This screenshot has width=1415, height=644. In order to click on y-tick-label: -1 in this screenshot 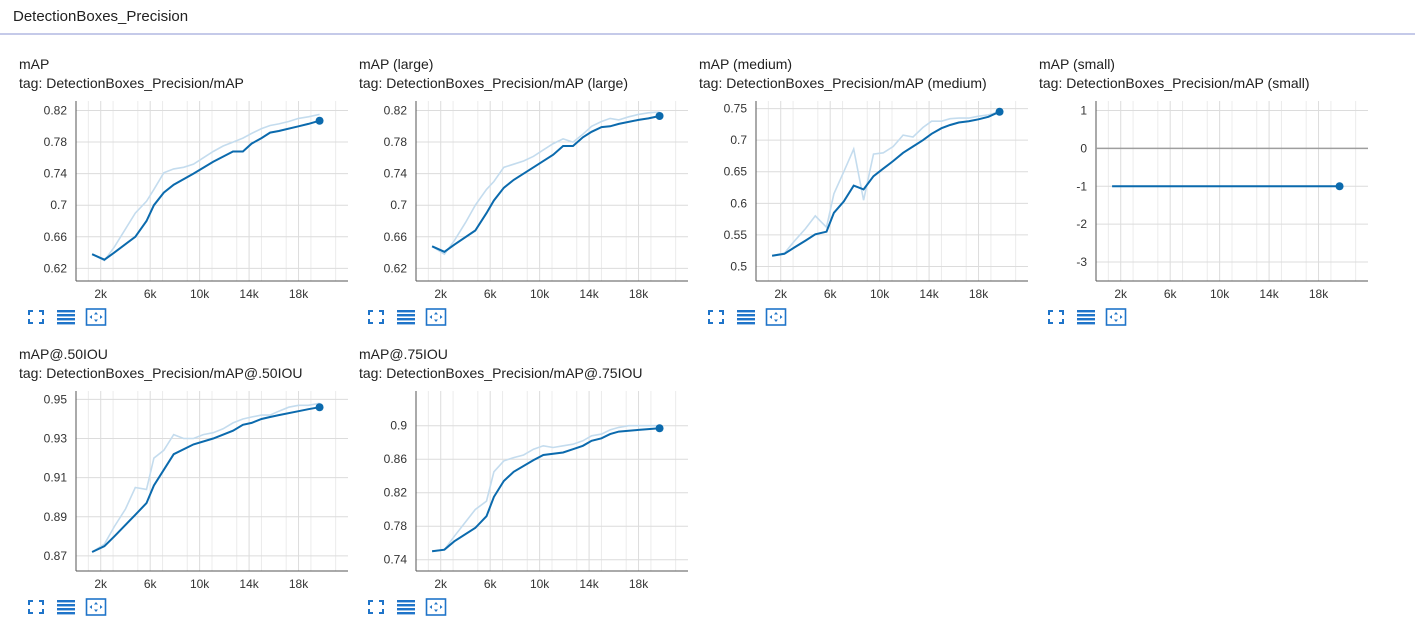, I will do `click(1081, 186)`.